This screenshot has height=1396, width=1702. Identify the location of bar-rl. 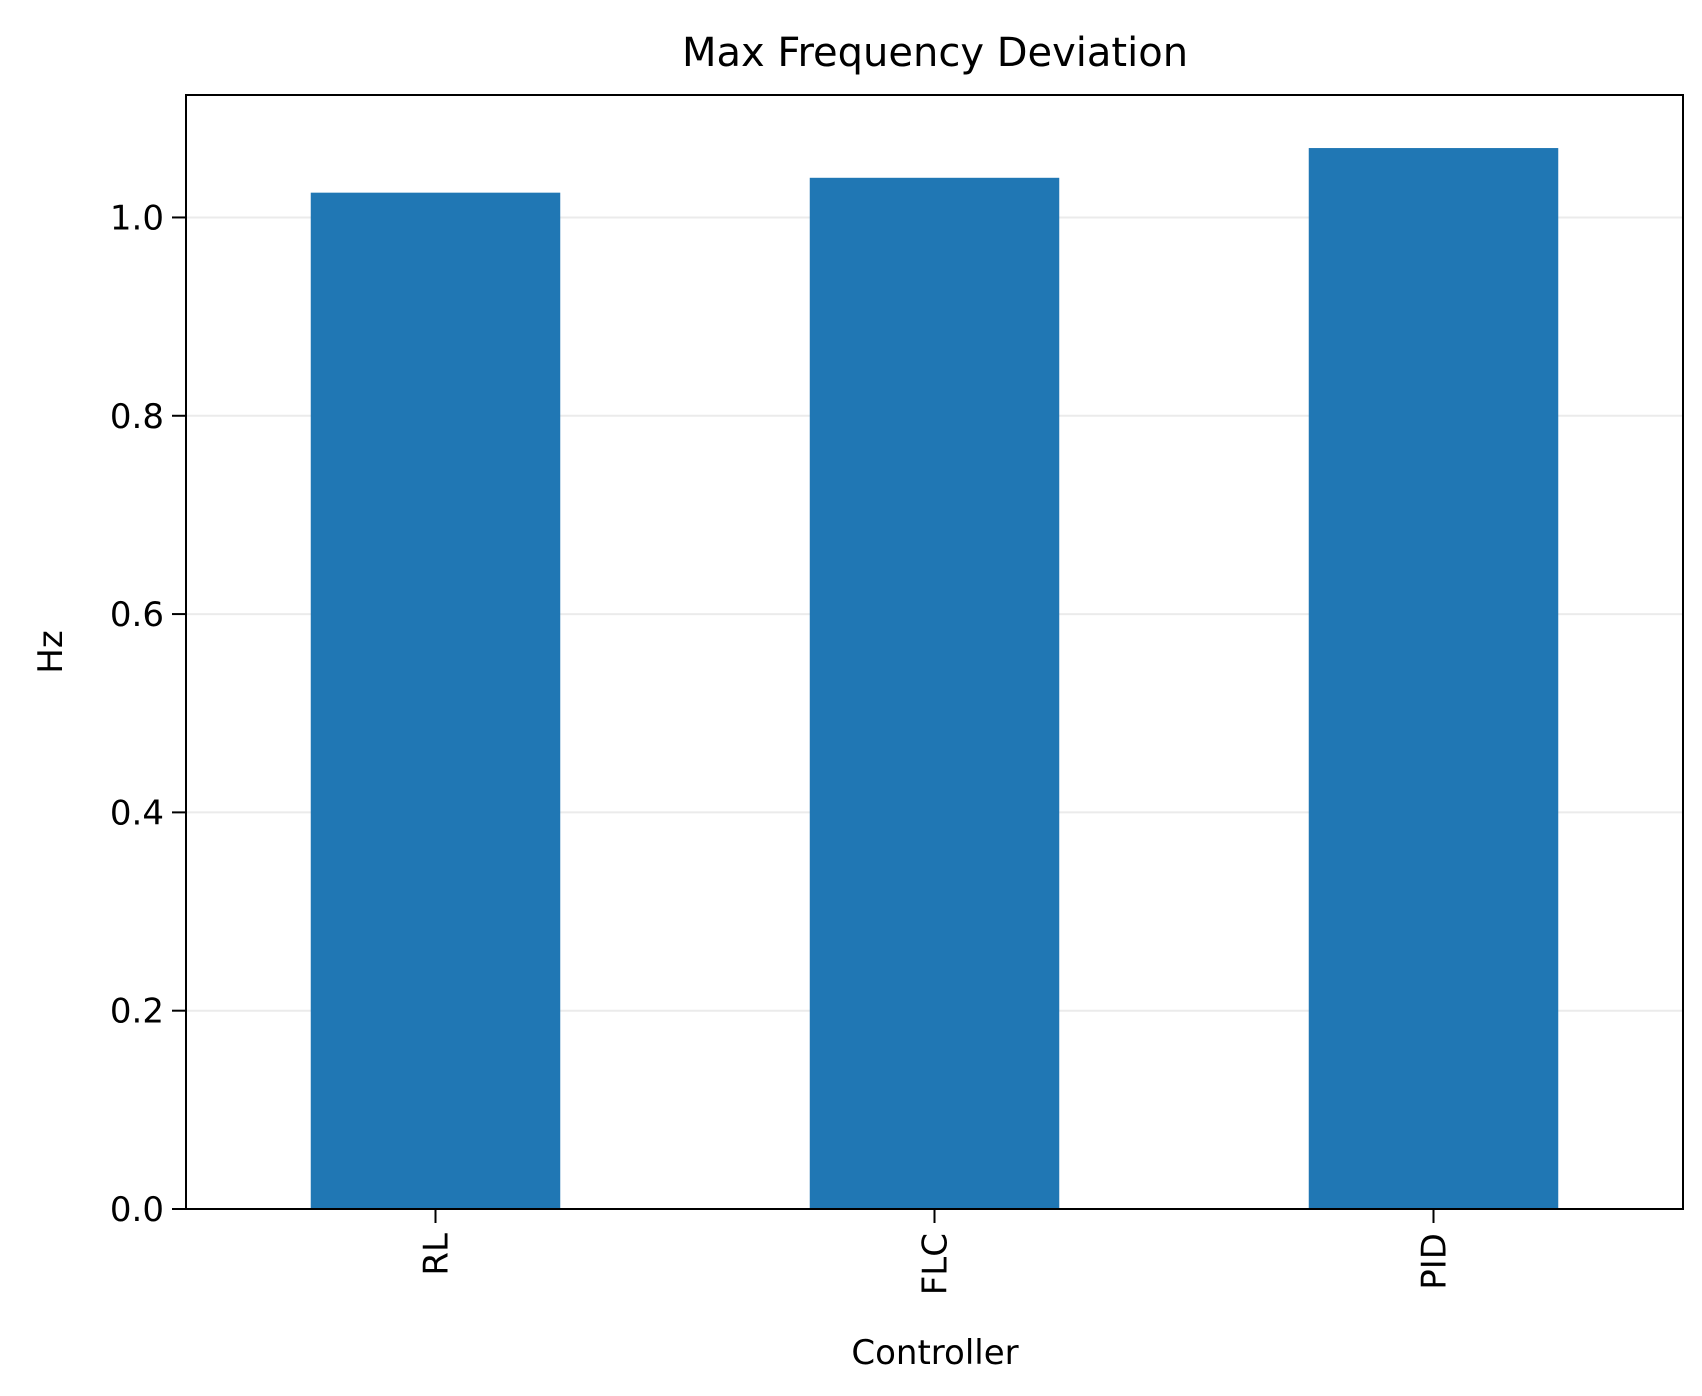
(435, 700).